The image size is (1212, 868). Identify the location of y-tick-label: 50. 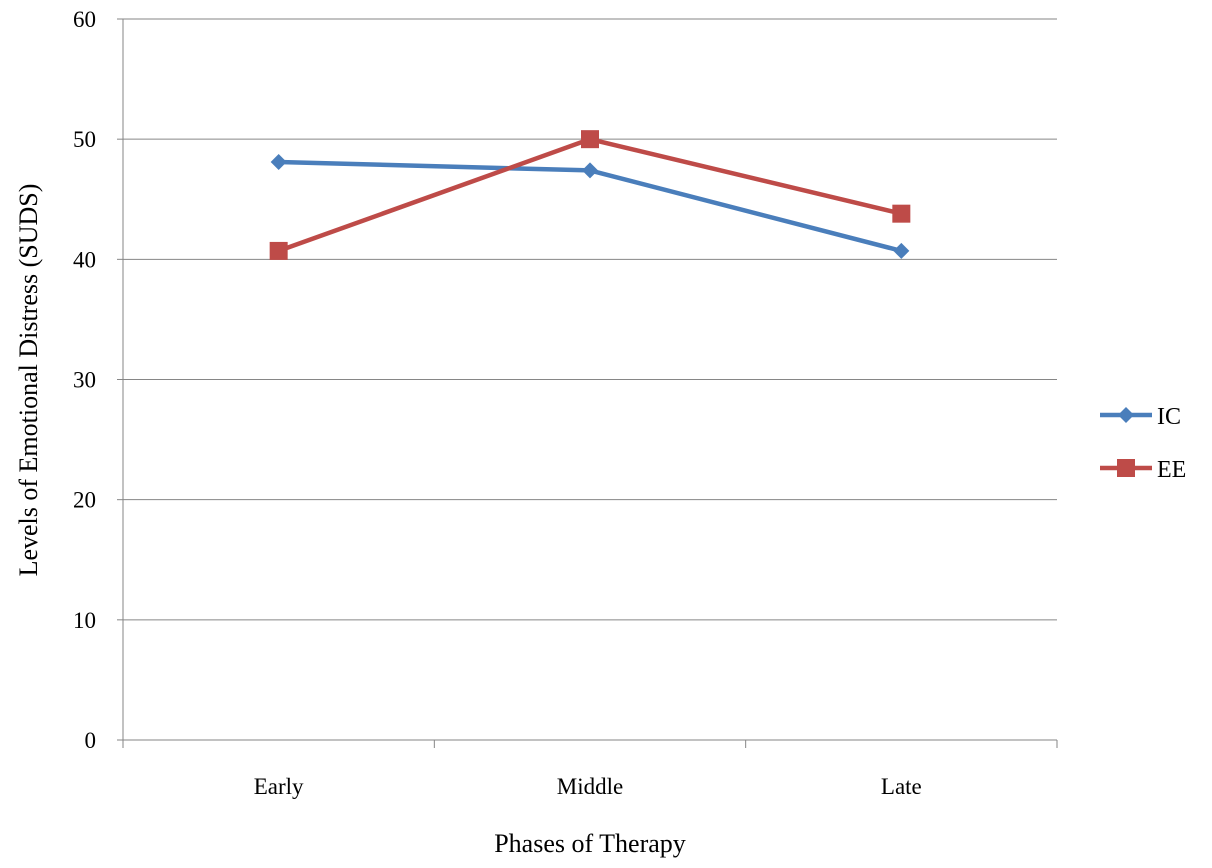
(84, 139).